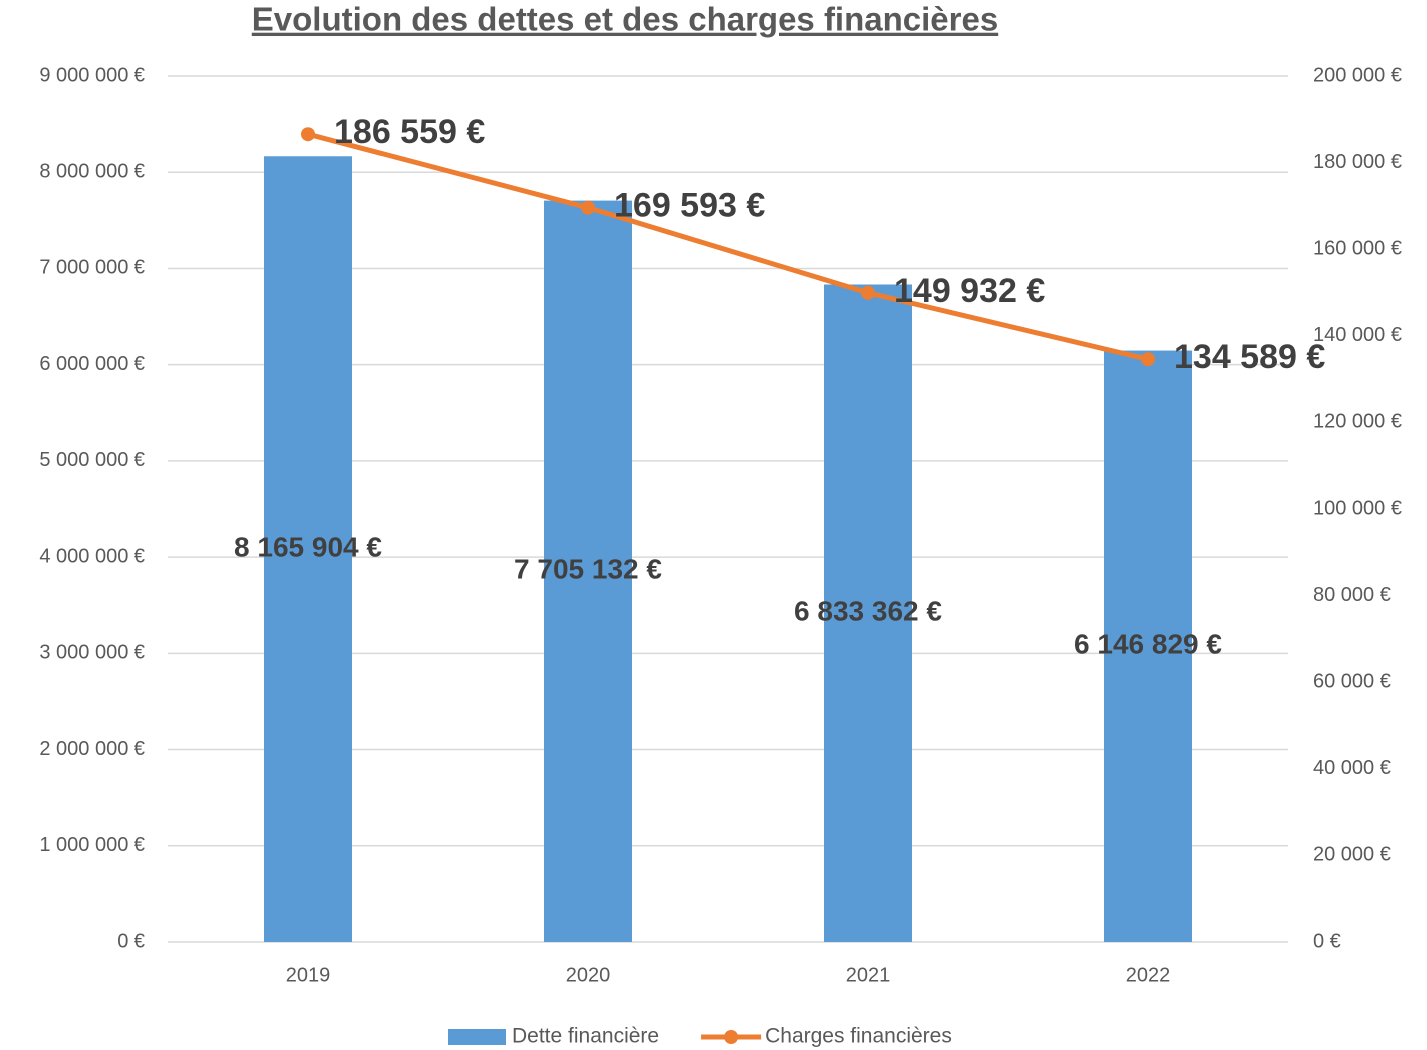  I want to click on y2-tick-label: 200 000 €, so click(1357, 75).